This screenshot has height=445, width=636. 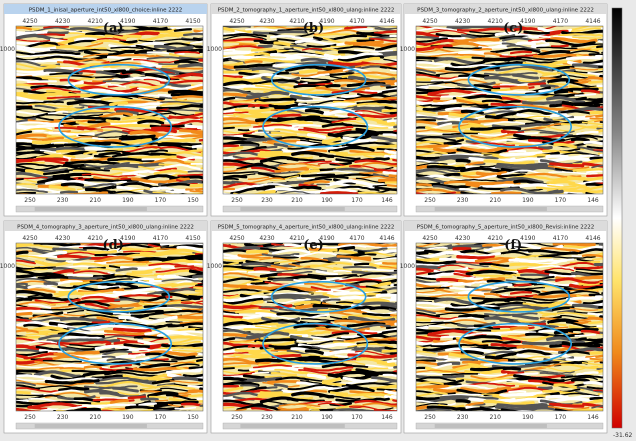 I want to click on top-tick-label: 4190, so click(x=127, y=238).